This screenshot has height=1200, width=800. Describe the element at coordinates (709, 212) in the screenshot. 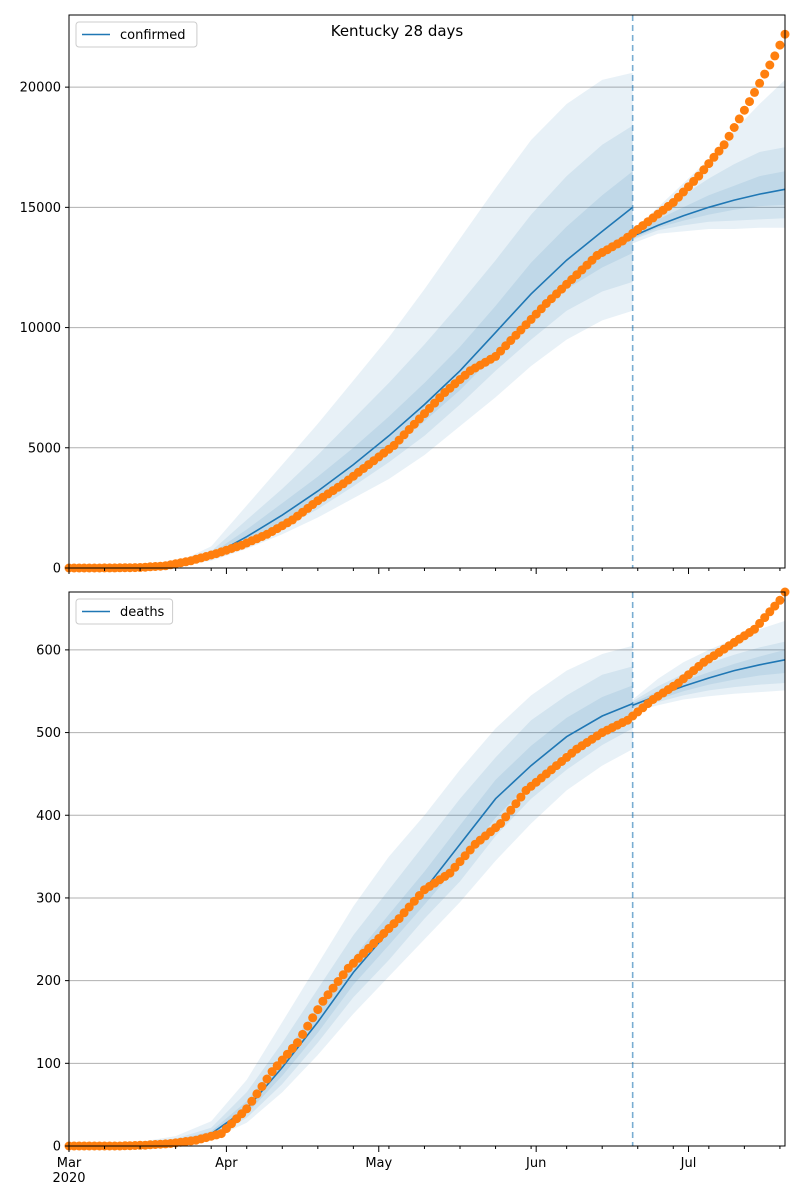

I see `forecast-median-line` at that location.